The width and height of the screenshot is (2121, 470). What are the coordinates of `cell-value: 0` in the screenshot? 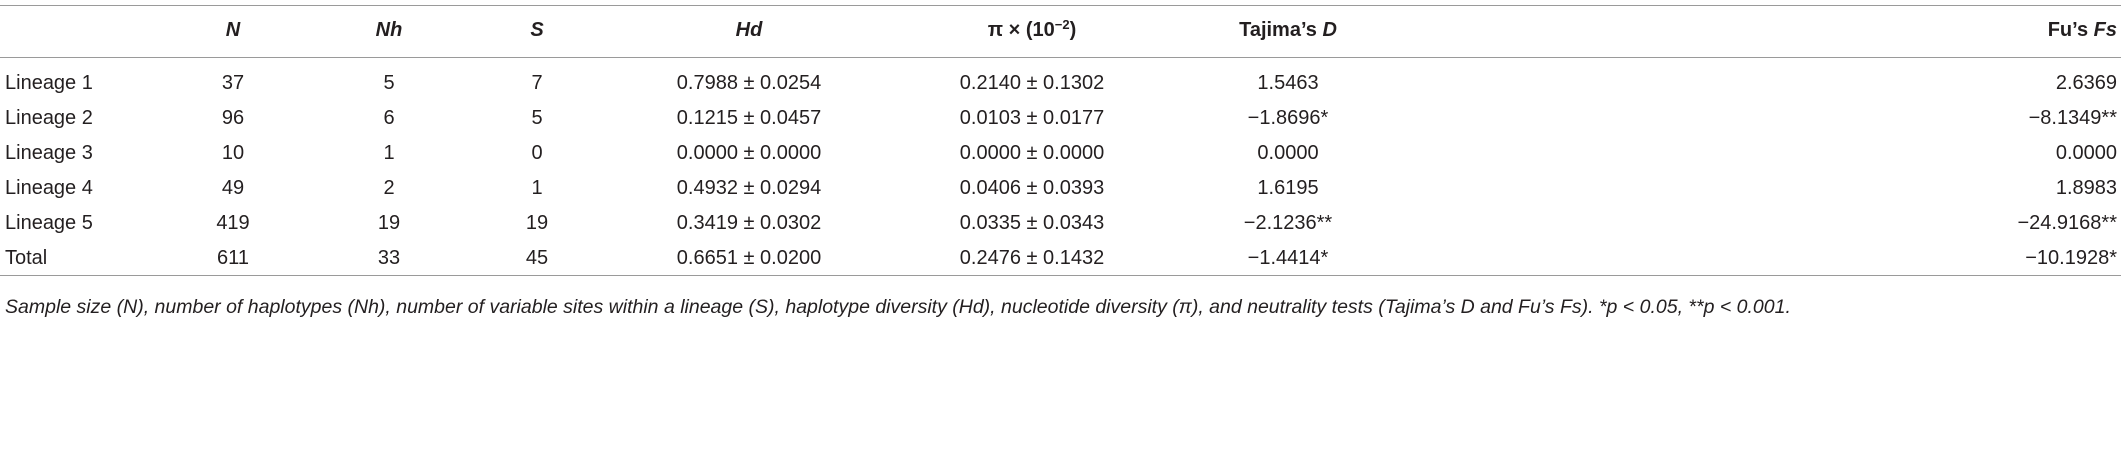 It's located at (537, 153).